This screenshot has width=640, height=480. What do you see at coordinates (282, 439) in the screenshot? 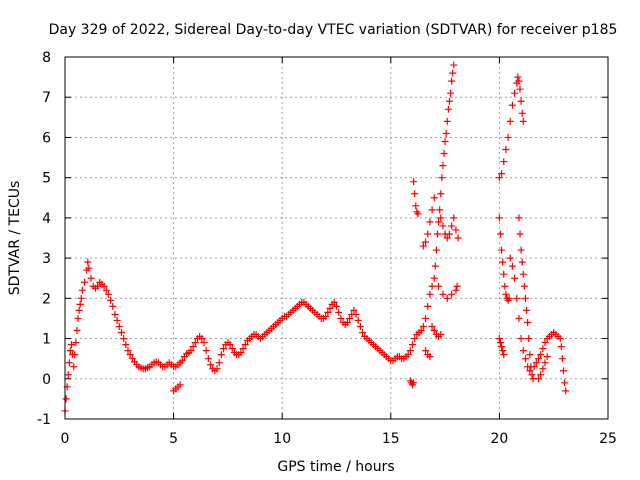
I see `x-tick-label: 10` at bounding box center [282, 439].